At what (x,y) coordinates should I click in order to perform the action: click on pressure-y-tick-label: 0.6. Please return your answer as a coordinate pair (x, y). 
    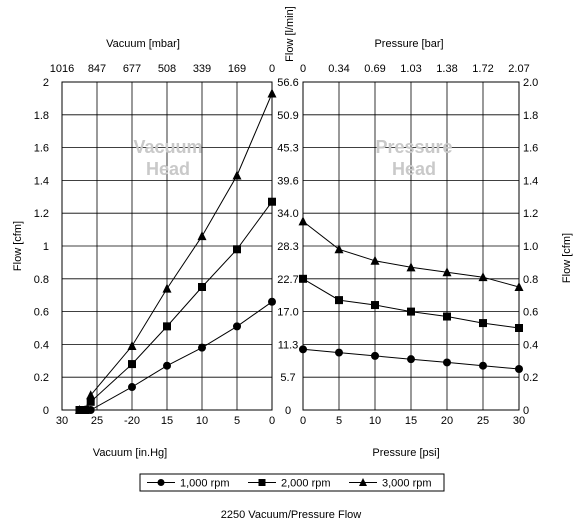
    Looking at the image, I should click on (530, 313).